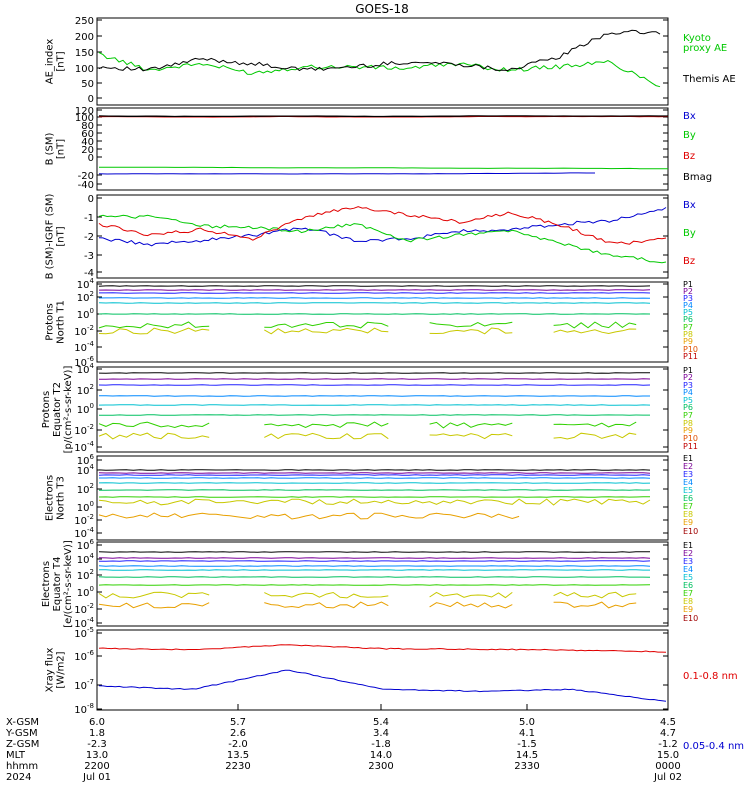  Describe the element at coordinates (97, 755) in the screenshot. I see `axis-value: 13.0` at that location.